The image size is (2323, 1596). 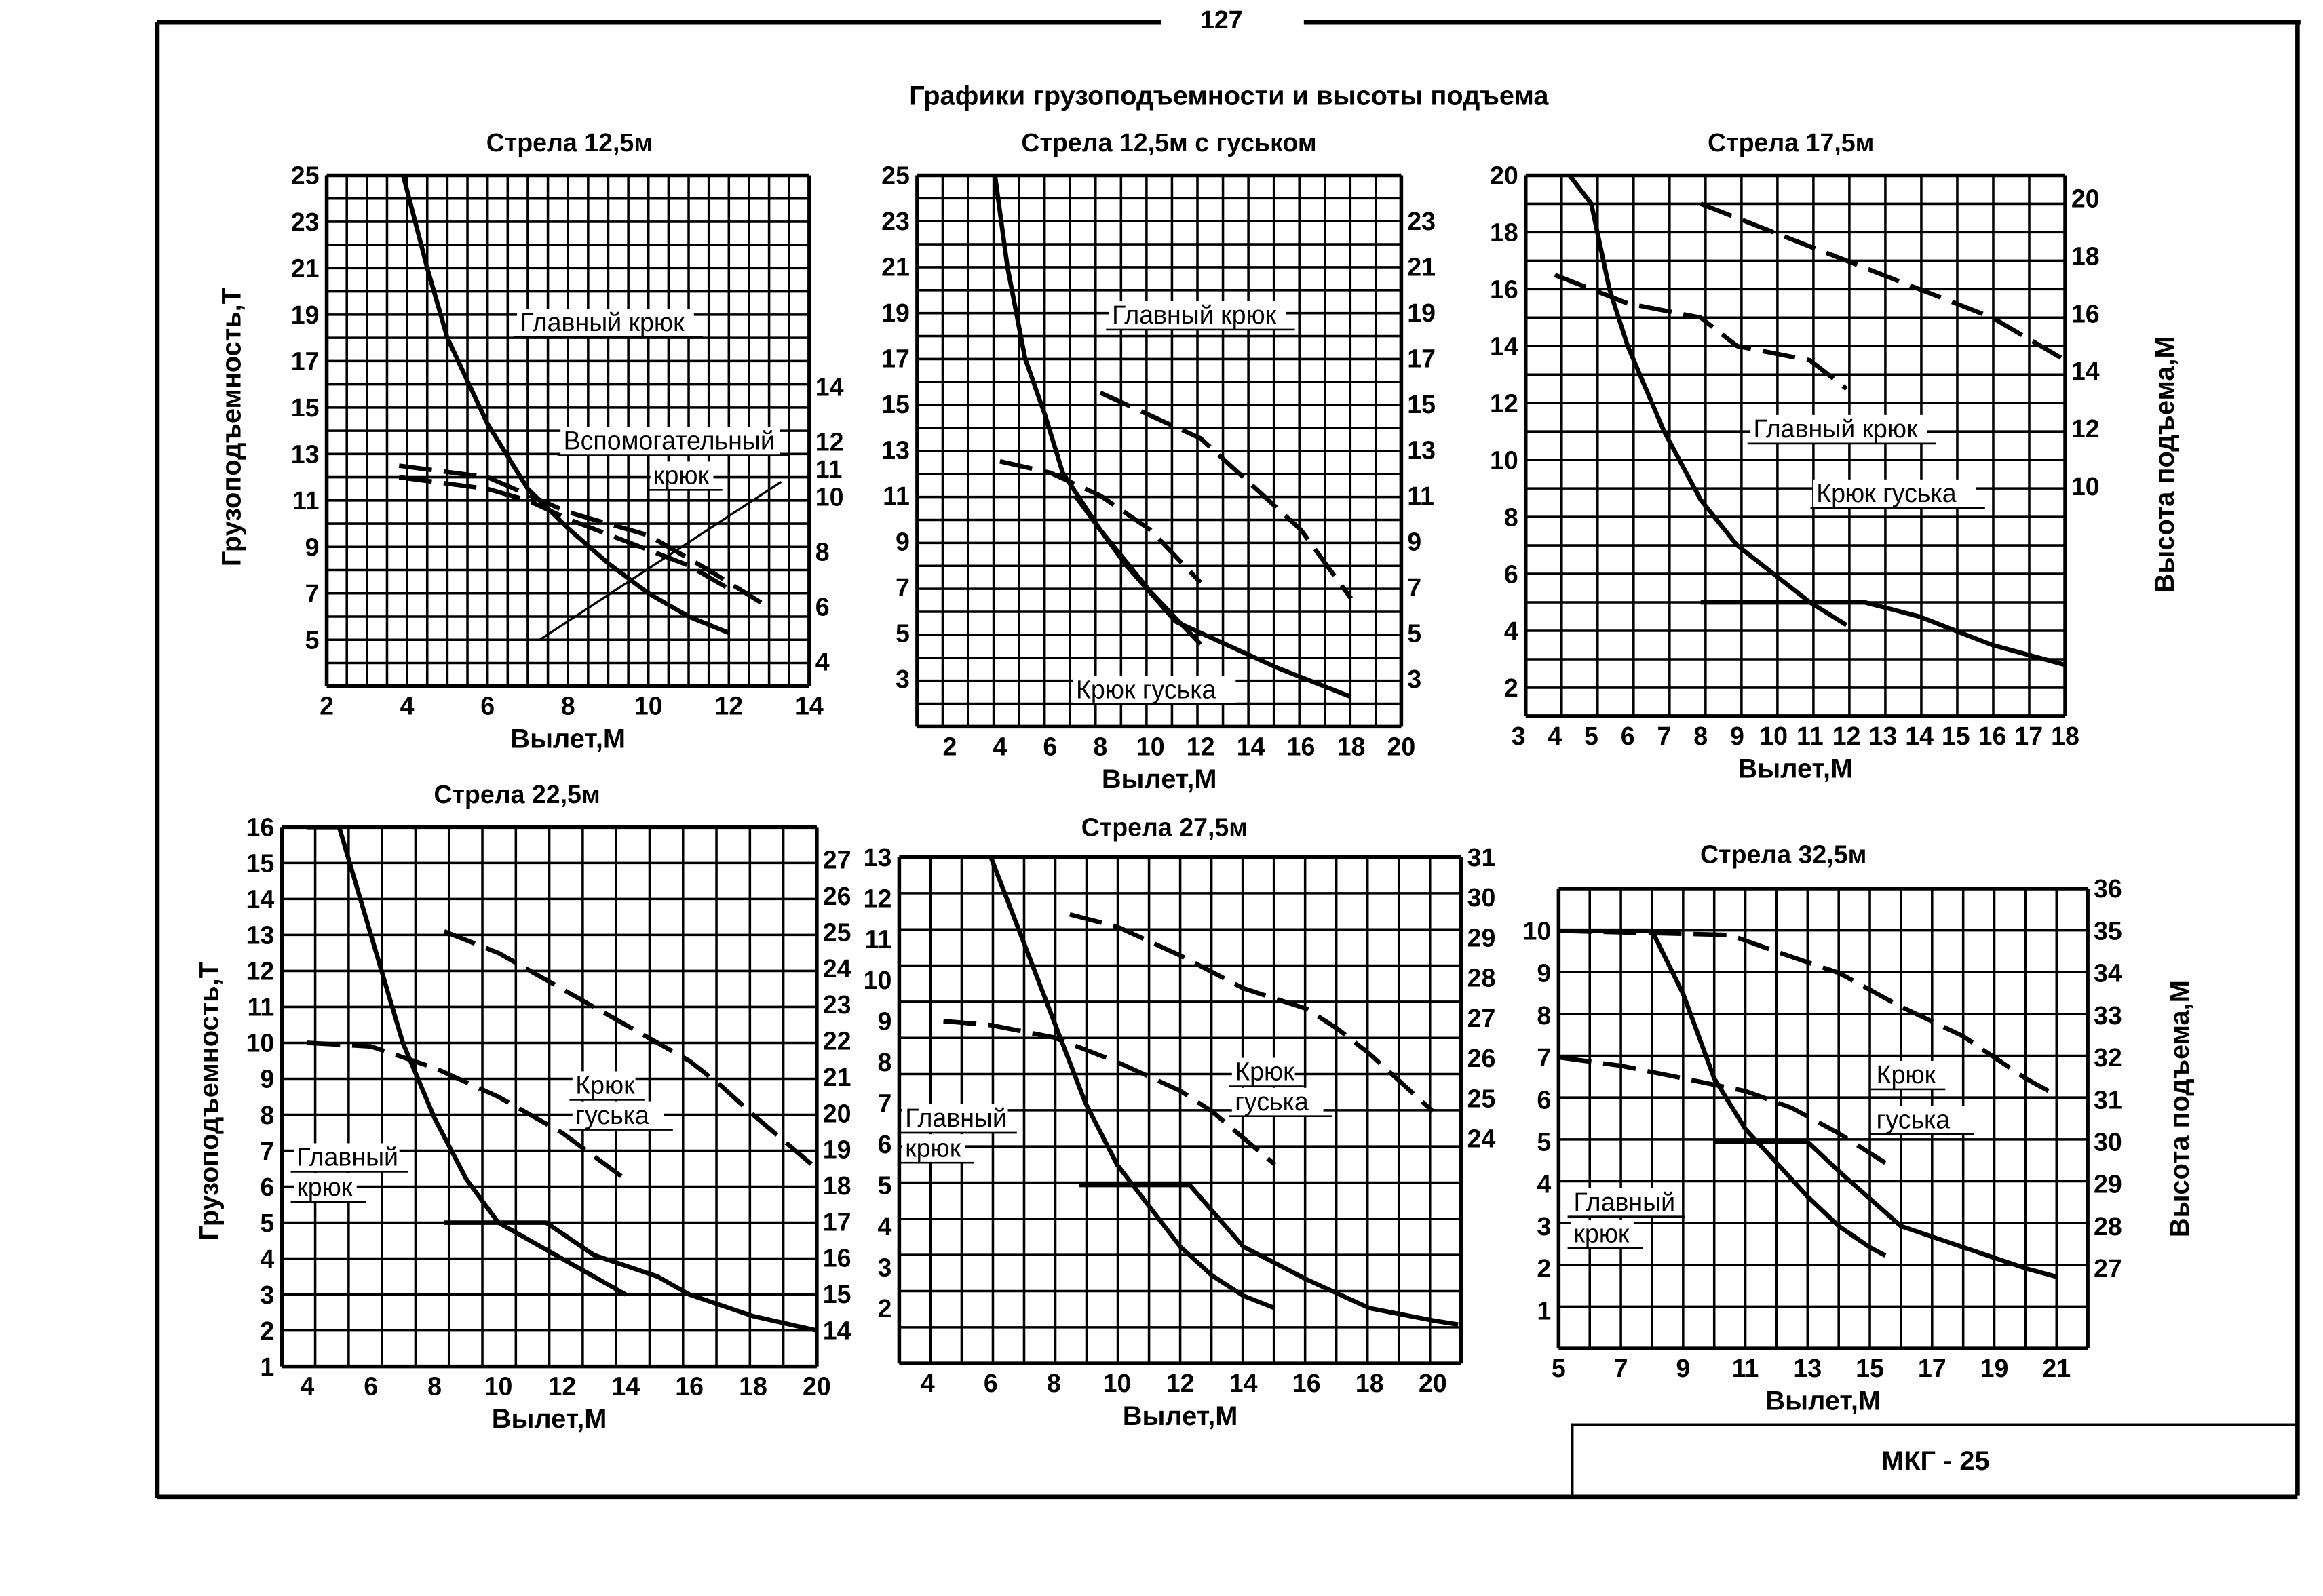 What do you see at coordinates (1882, 736) in the screenshot?
I see `x-tick-label: 13` at bounding box center [1882, 736].